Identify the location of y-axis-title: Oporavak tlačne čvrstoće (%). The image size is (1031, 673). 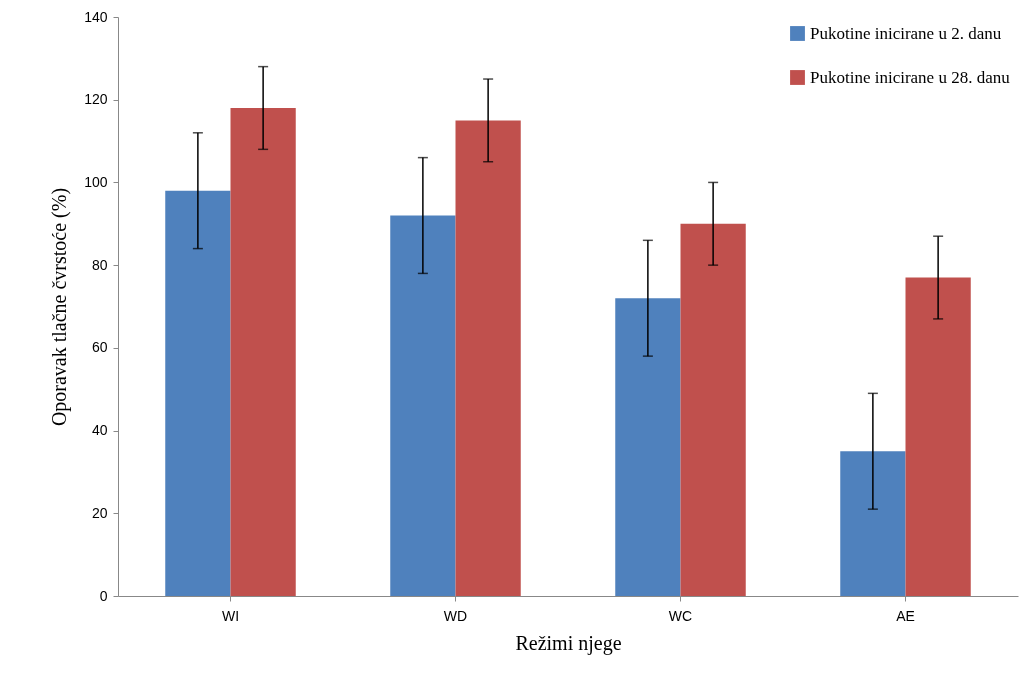
(60, 307).